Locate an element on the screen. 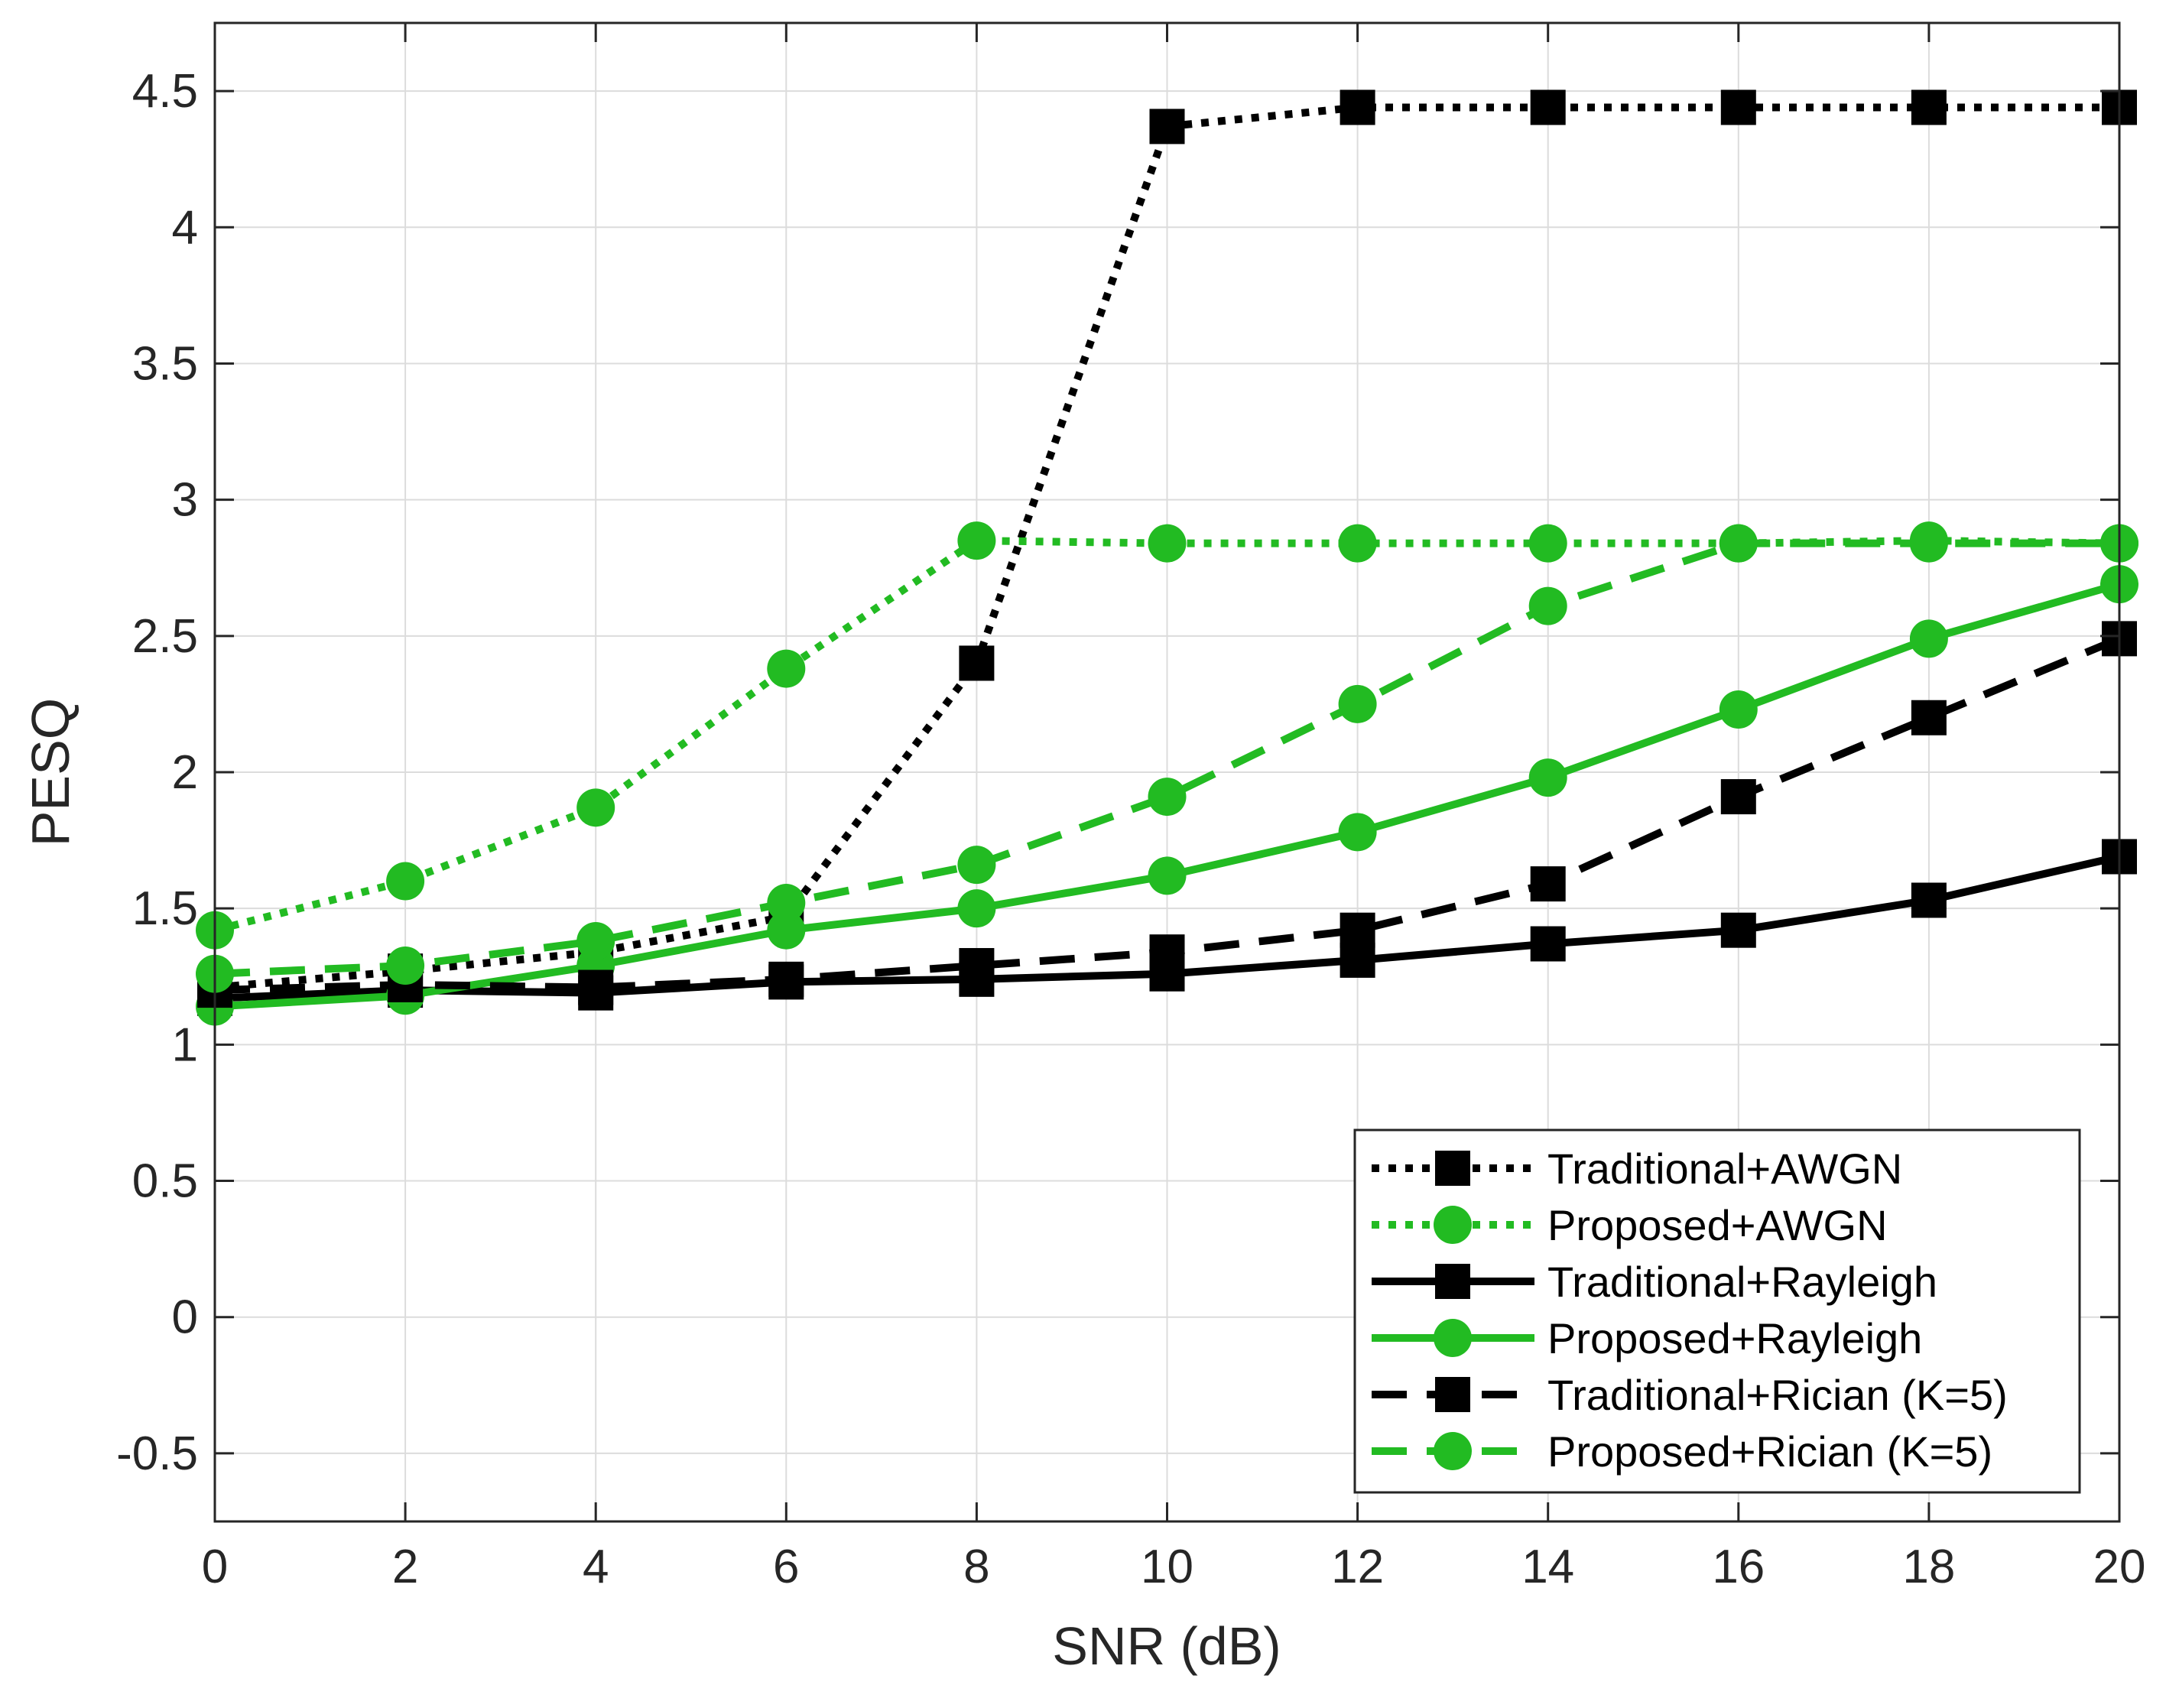 This screenshot has height=1708, width=2166. x-tick-label: 16 is located at coordinates (1739, 1567).